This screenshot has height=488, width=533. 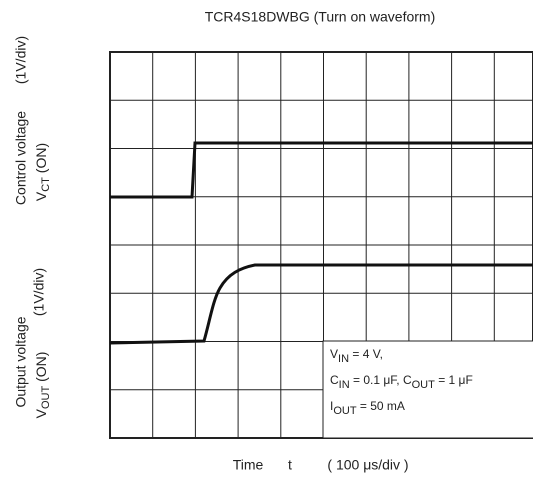 What do you see at coordinates (21, 60) in the screenshot?
I see `upper-div: (1V/div)` at bounding box center [21, 60].